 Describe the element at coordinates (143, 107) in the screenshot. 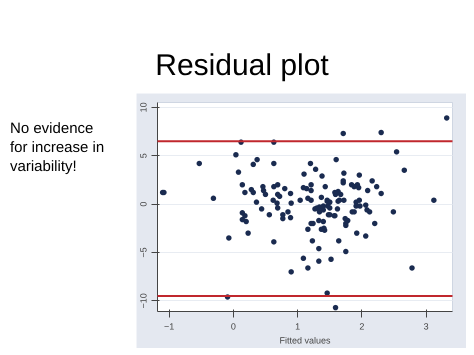

I see `y-tick-label: 10` at that location.